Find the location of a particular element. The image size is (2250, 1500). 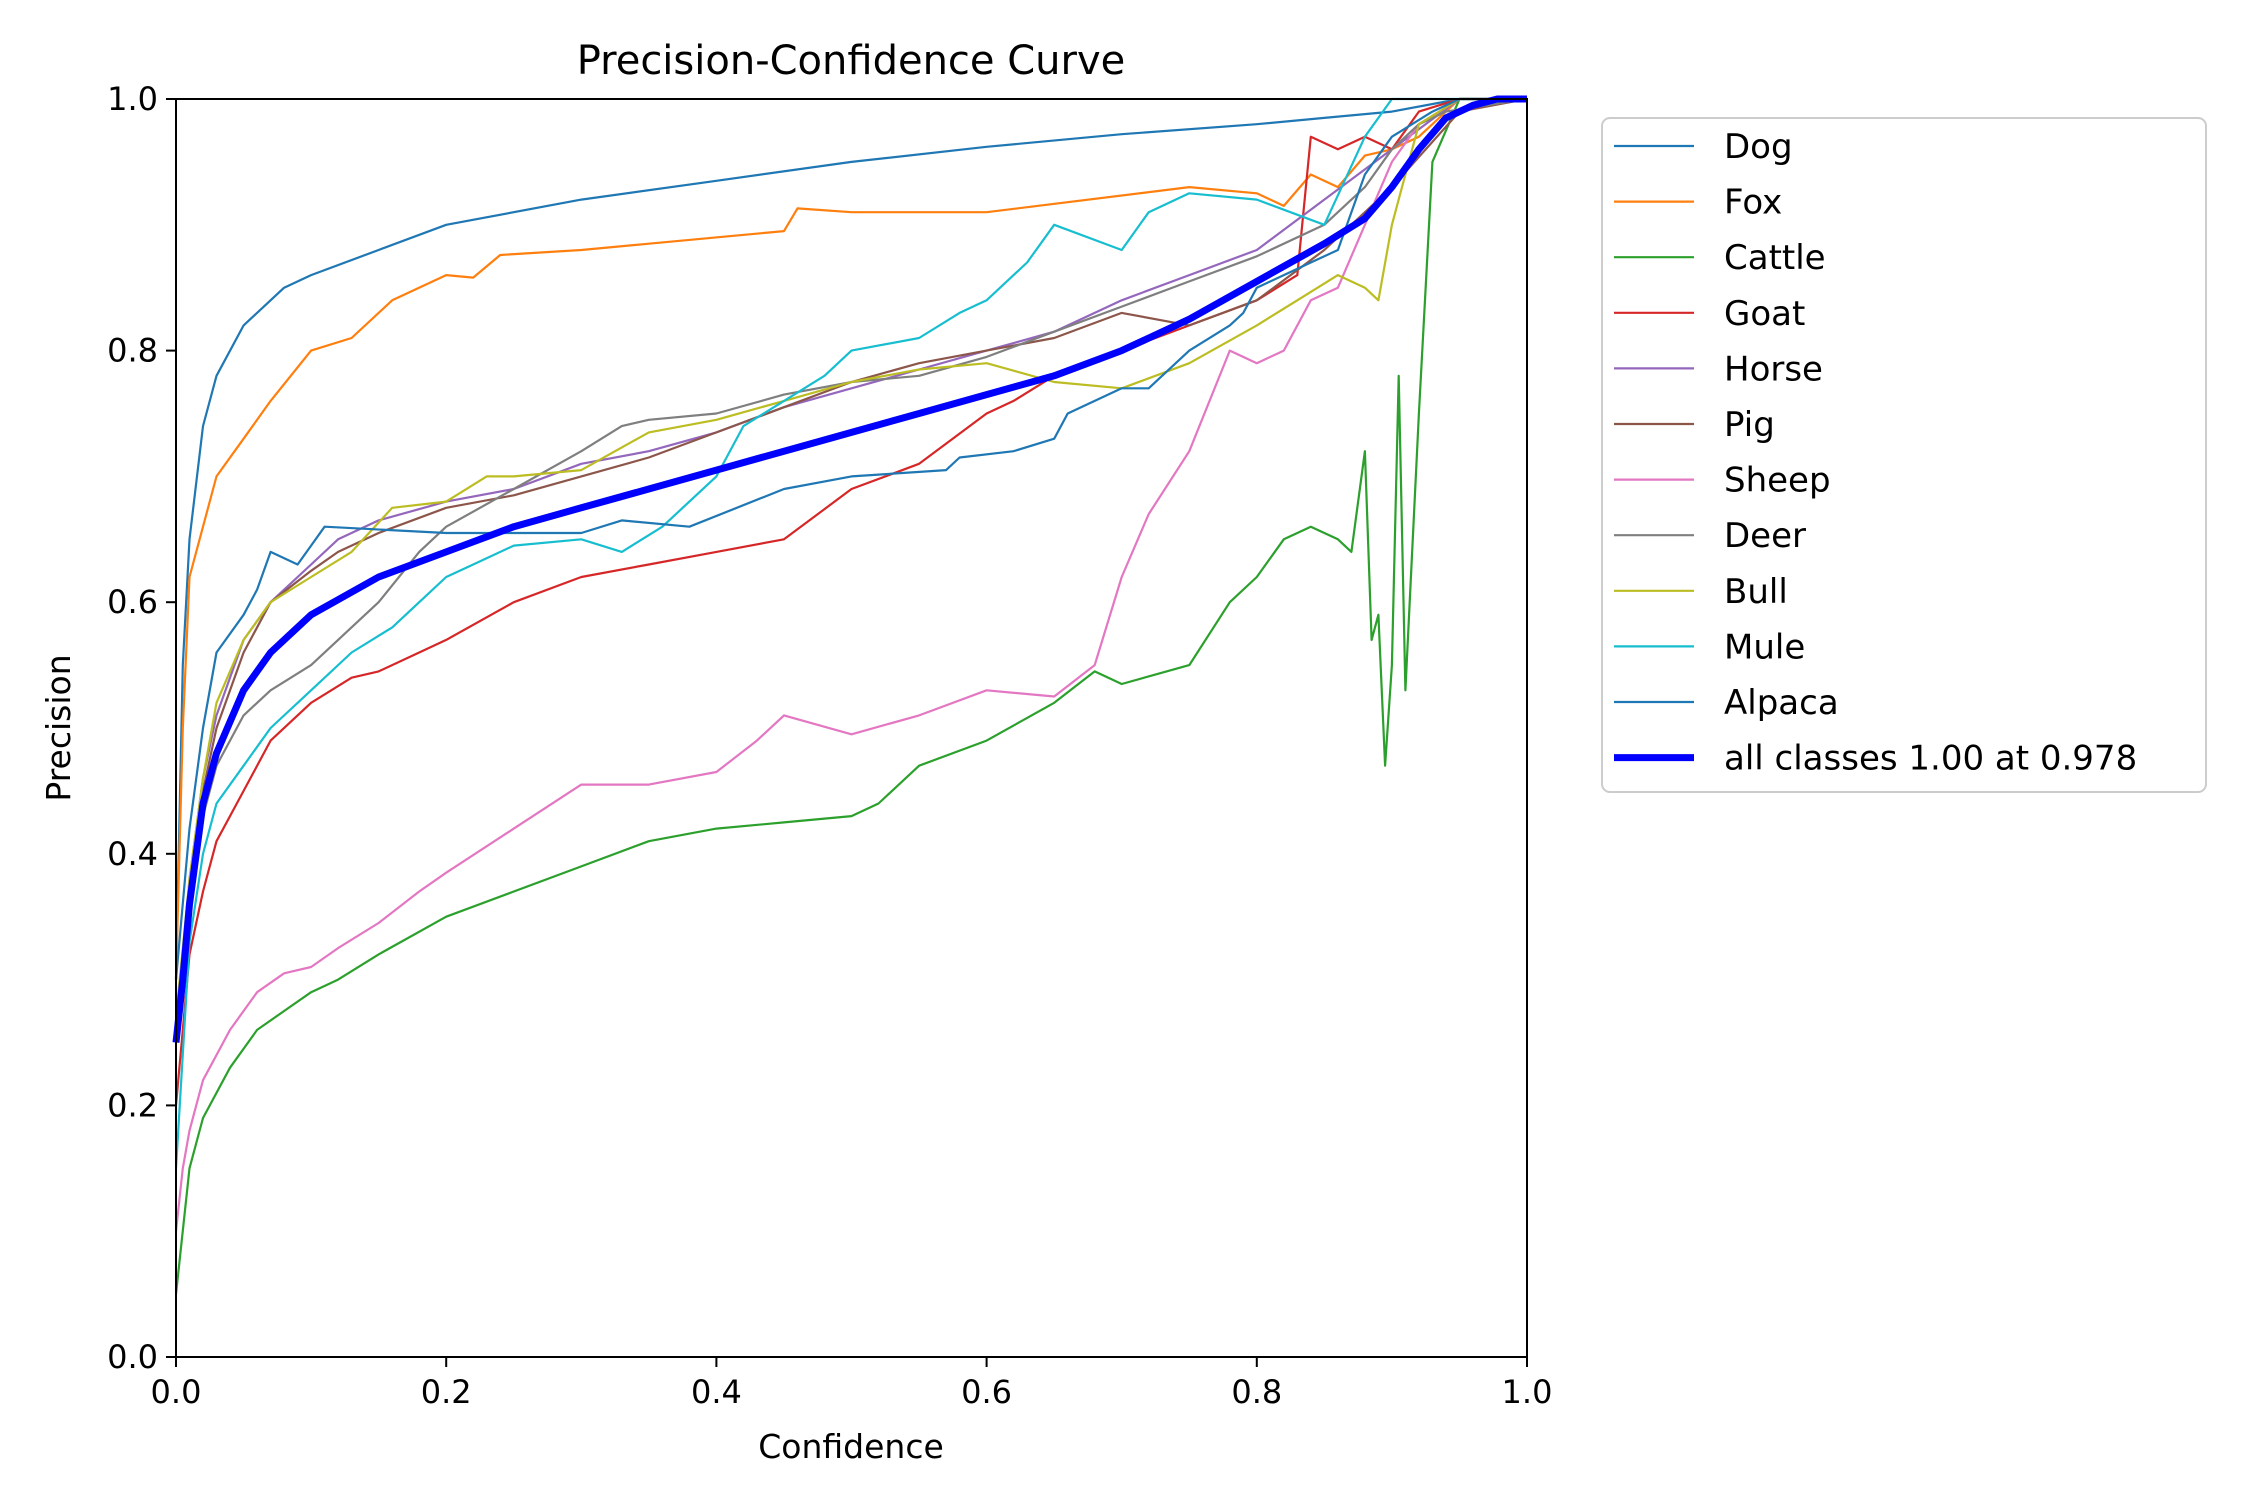

legend-label-cattle: Cattle is located at coordinates (1775, 258).